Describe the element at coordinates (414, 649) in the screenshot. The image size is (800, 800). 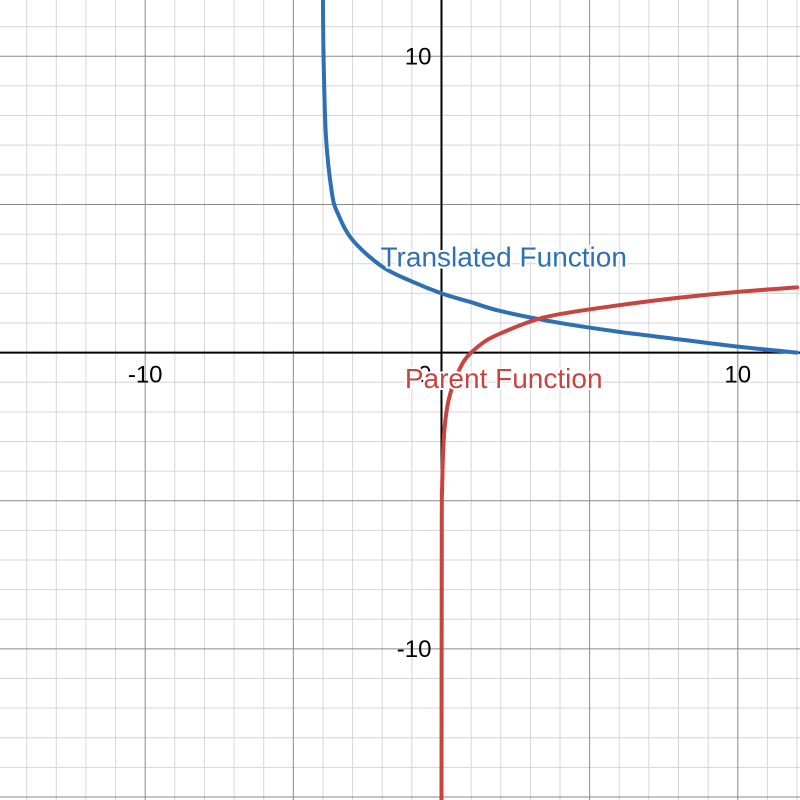
I see `y-tick-label: -10` at that location.